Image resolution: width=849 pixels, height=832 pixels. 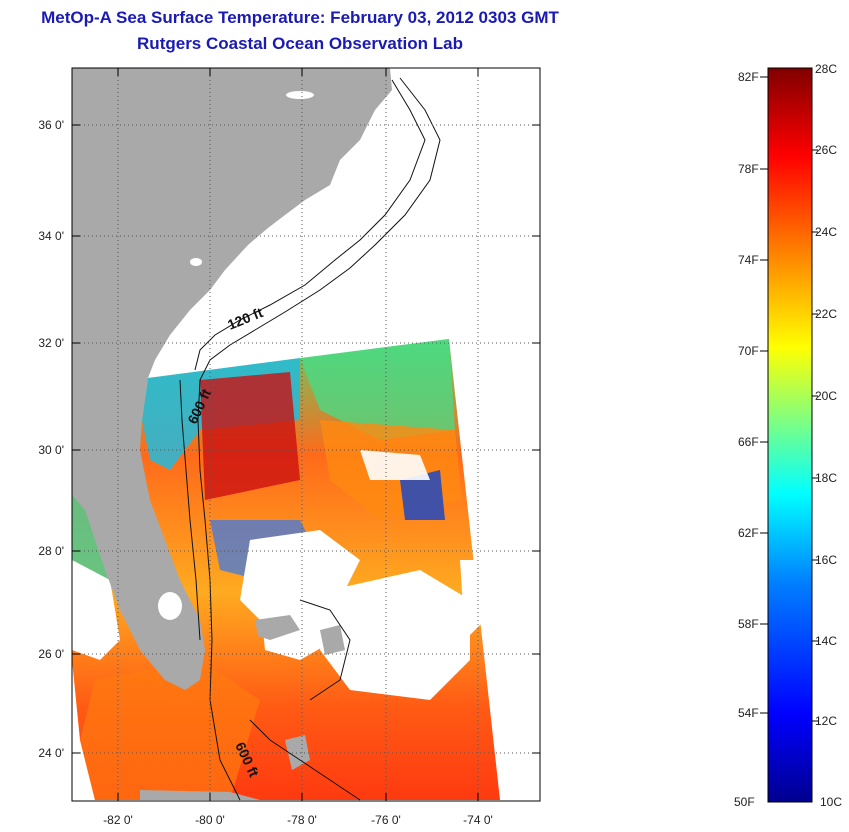 I want to click on lon-label-82: -82 0', so click(x=118, y=820).